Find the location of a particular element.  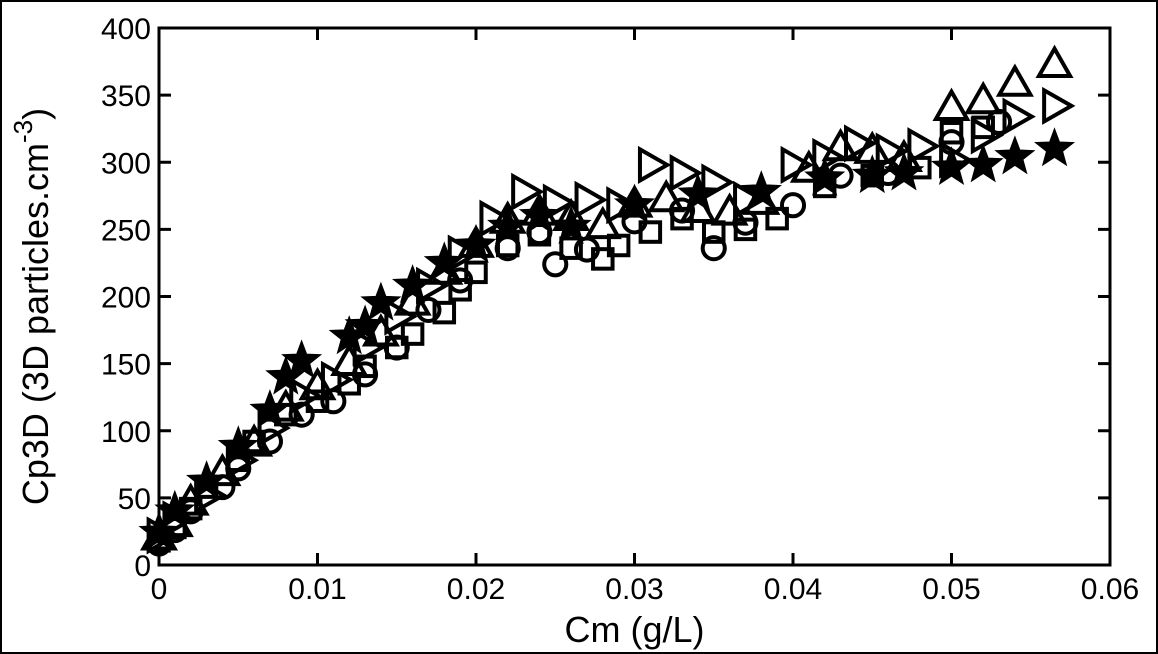

y-tick-label: 0 is located at coordinates (142, 566).